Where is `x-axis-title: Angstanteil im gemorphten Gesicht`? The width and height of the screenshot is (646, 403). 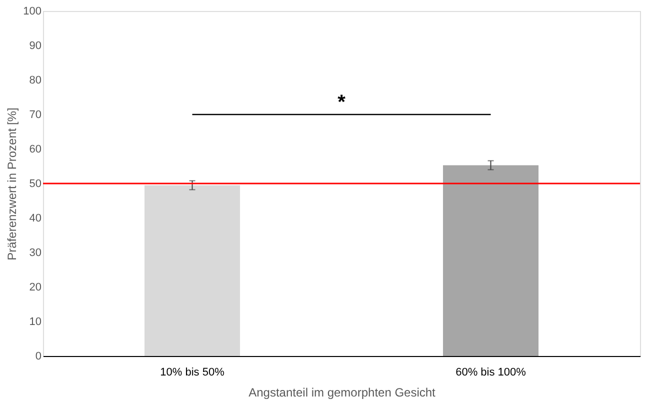 x-axis-title: Angstanteil im gemorphten Gesicht is located at coordinates (342, 393).